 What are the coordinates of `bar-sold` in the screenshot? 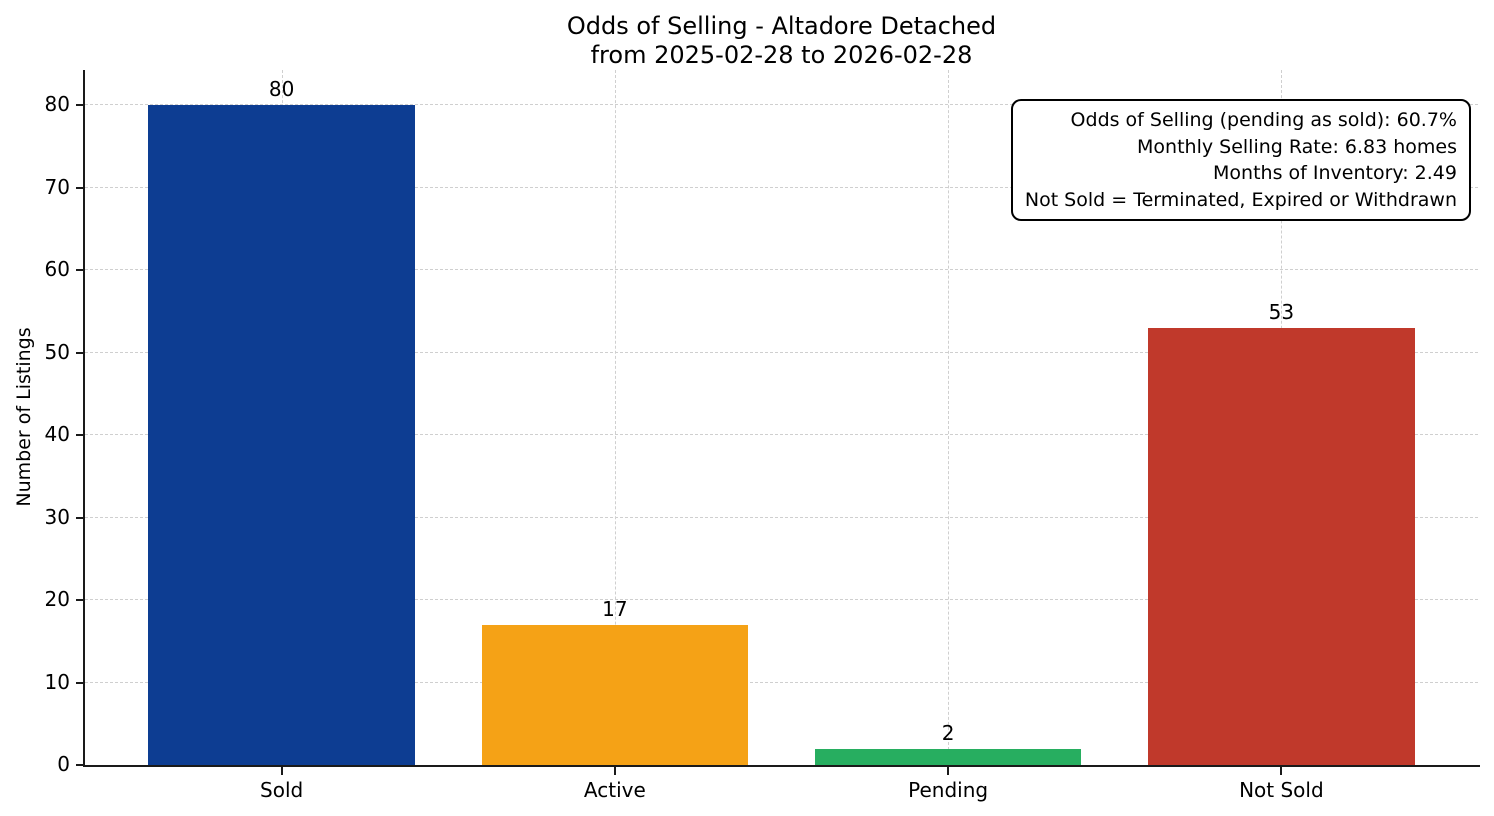 It's located at (281, 435).